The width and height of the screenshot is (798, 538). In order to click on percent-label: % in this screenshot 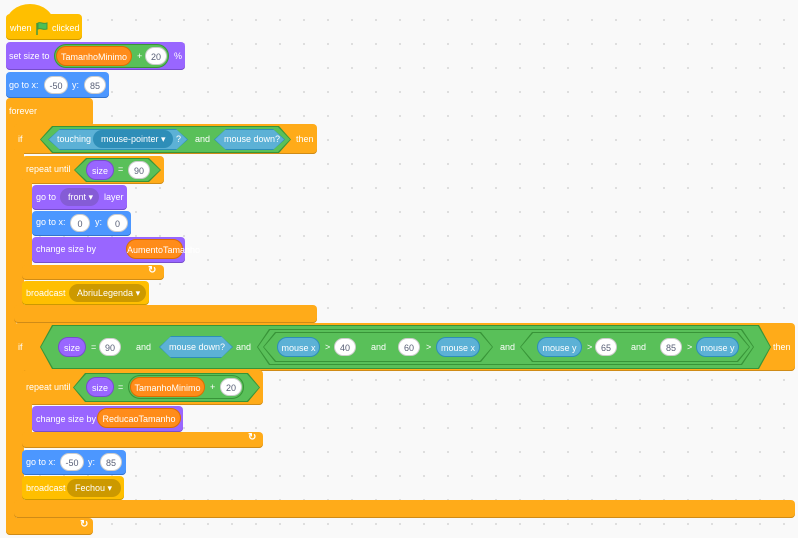, I will do `click(178, 56)`.